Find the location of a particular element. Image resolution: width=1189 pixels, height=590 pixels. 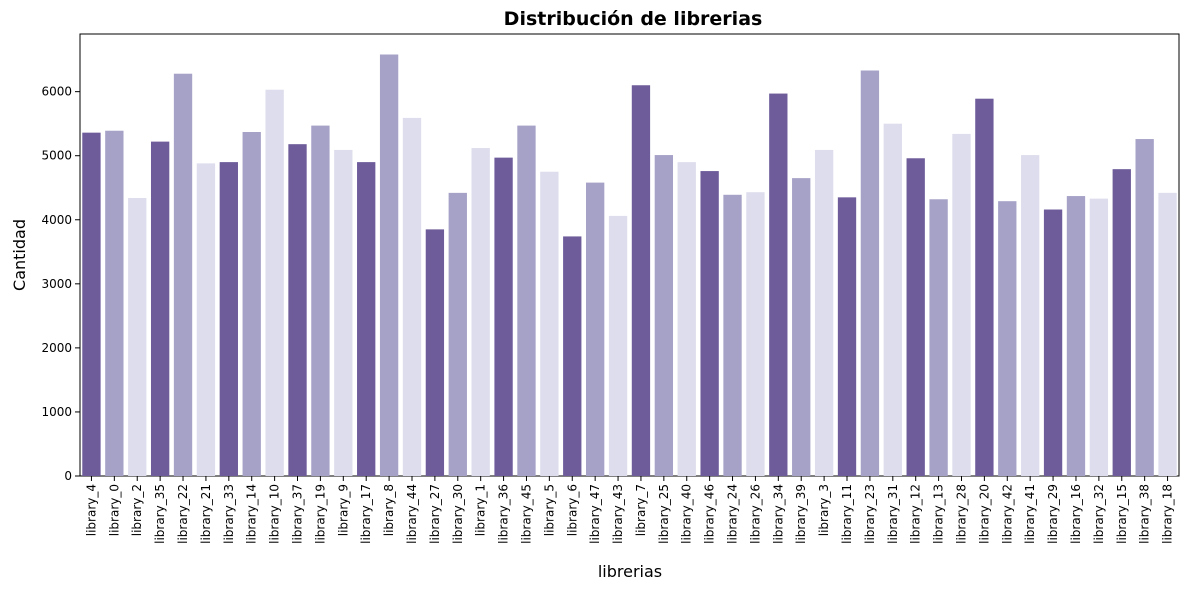

x-tick-label: library_40 is located at coordinates (687, 514).